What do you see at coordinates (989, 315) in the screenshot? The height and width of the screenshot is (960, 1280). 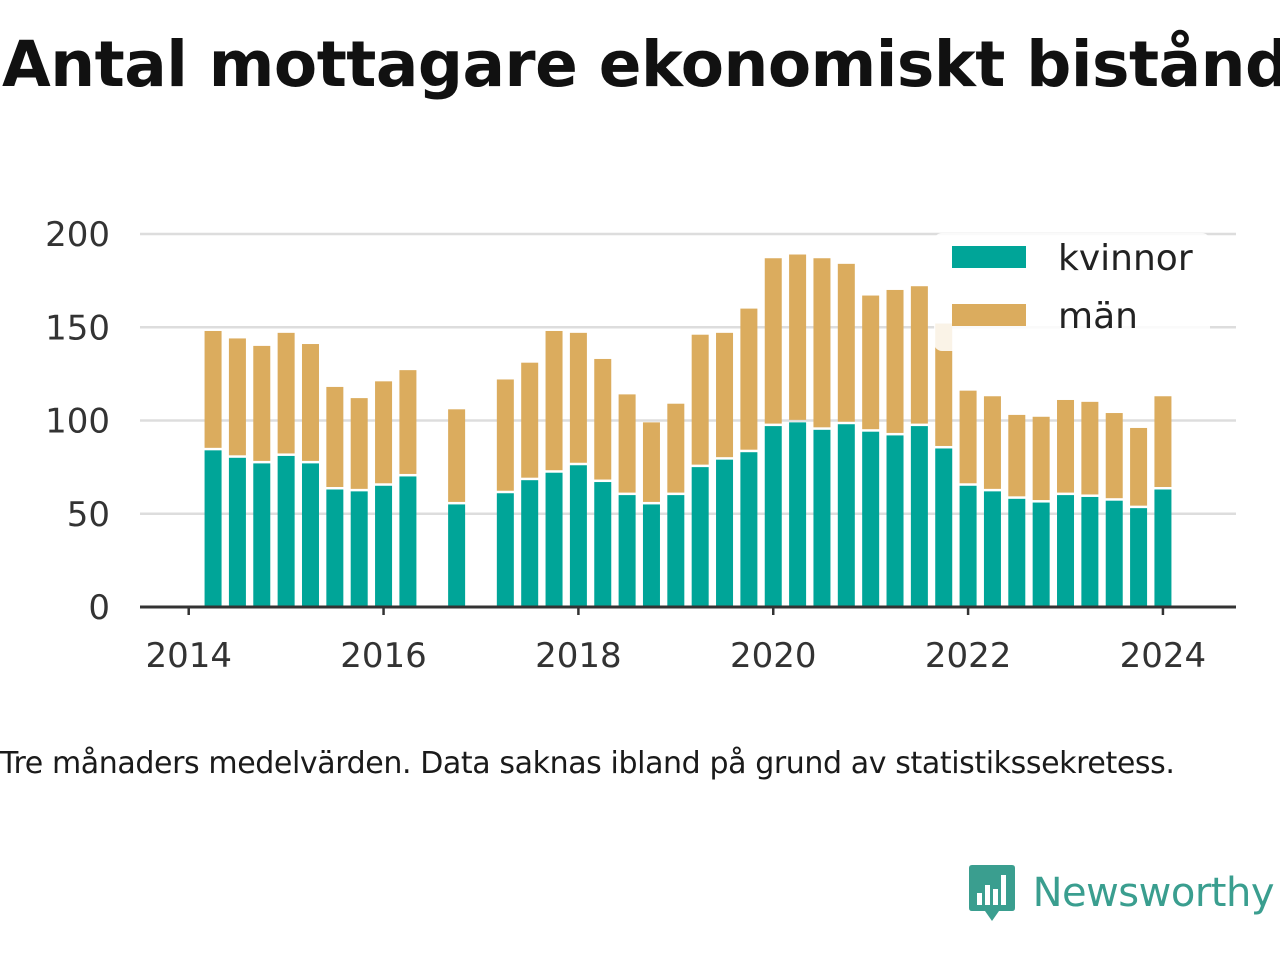 I see `legend-swatch-man` at bounding box center [989, 315].